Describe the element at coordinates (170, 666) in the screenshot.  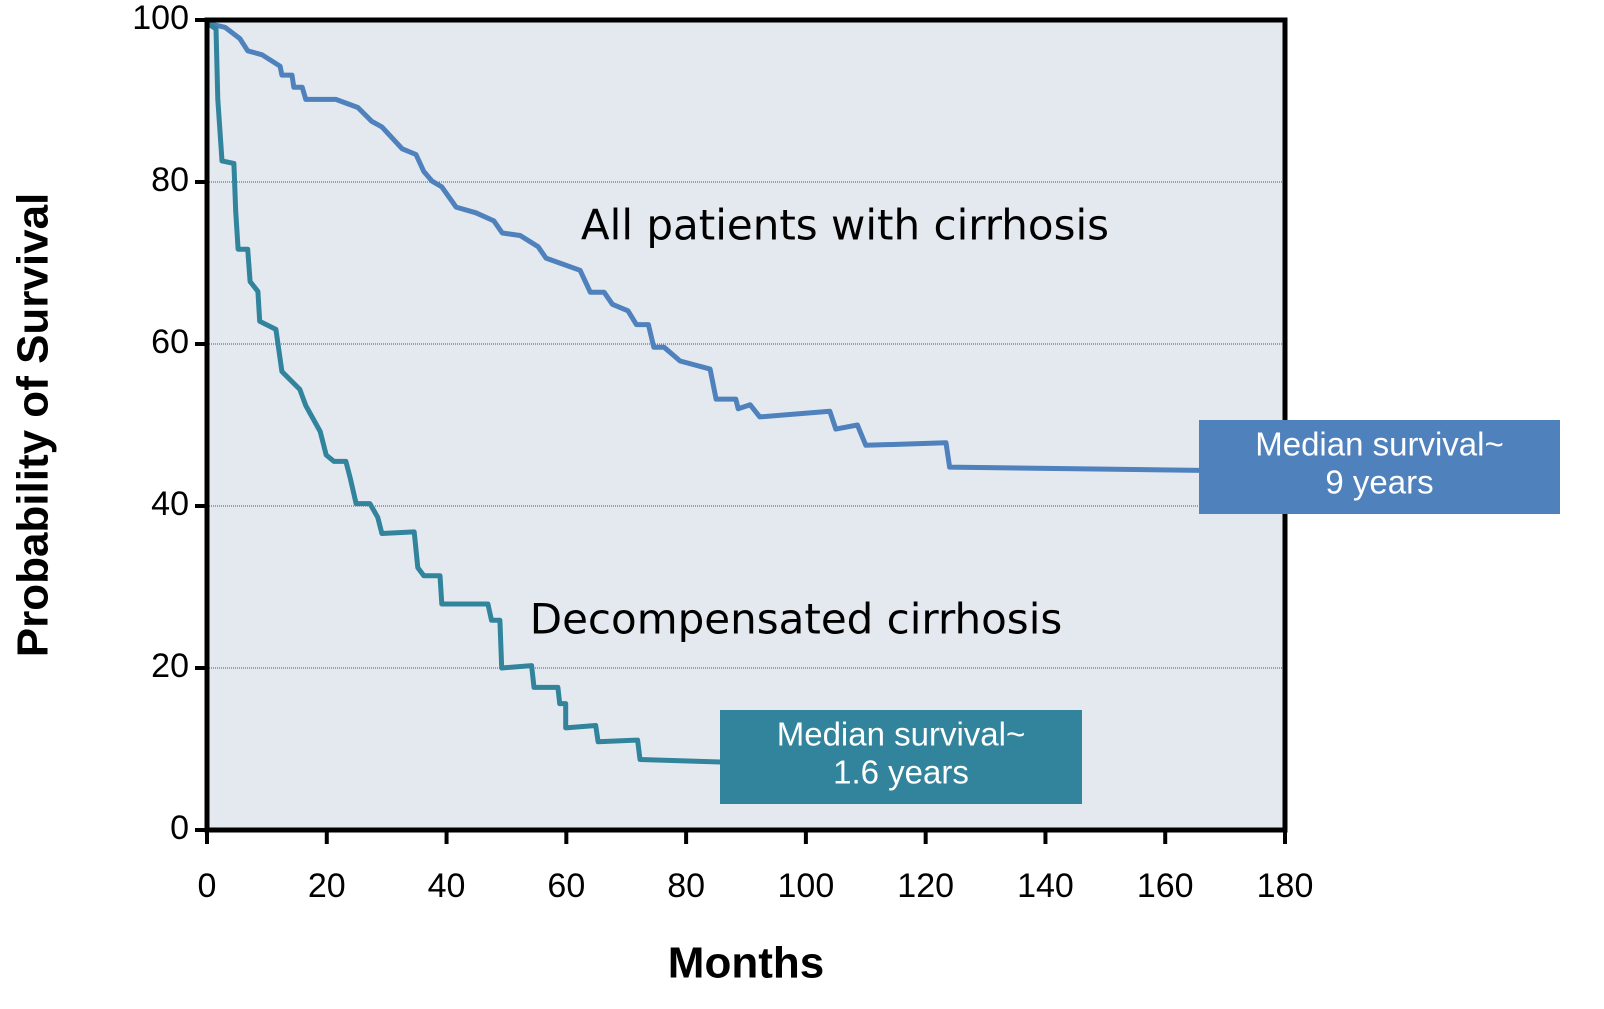
I see `y-tick-label: 20` at that location.